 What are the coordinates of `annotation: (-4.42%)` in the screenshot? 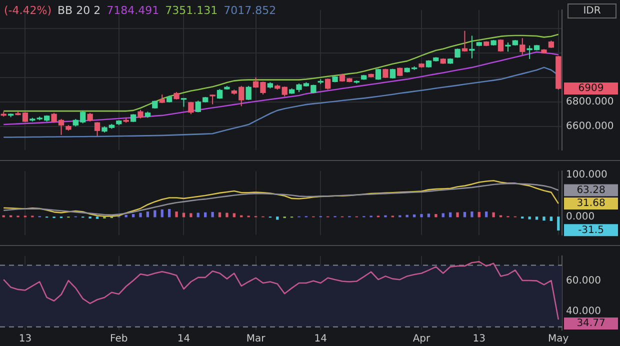 It's located at (28, 10).